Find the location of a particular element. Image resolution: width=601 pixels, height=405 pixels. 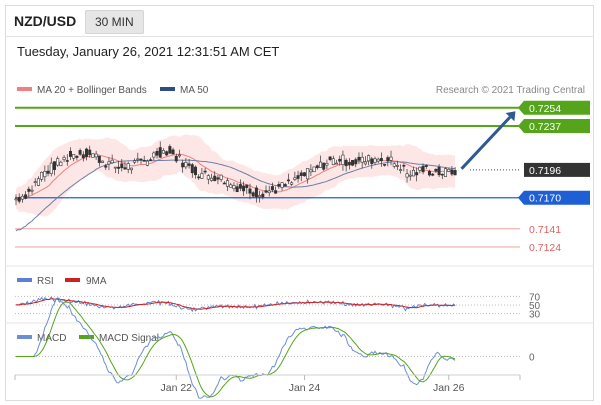

credit-text: Research © 2021 Trading Central is located at coordinates (510, 90).